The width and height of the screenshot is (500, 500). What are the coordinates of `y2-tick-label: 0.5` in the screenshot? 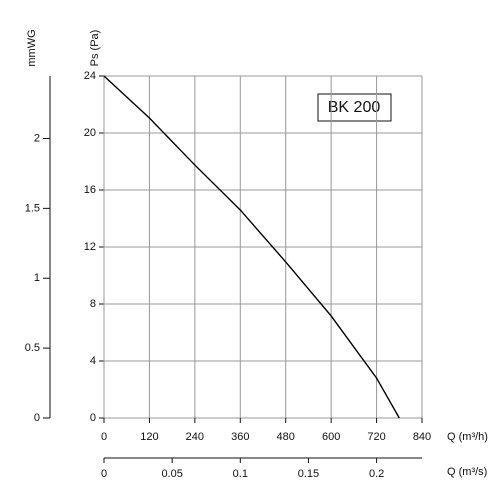 It's located at (32, 348).